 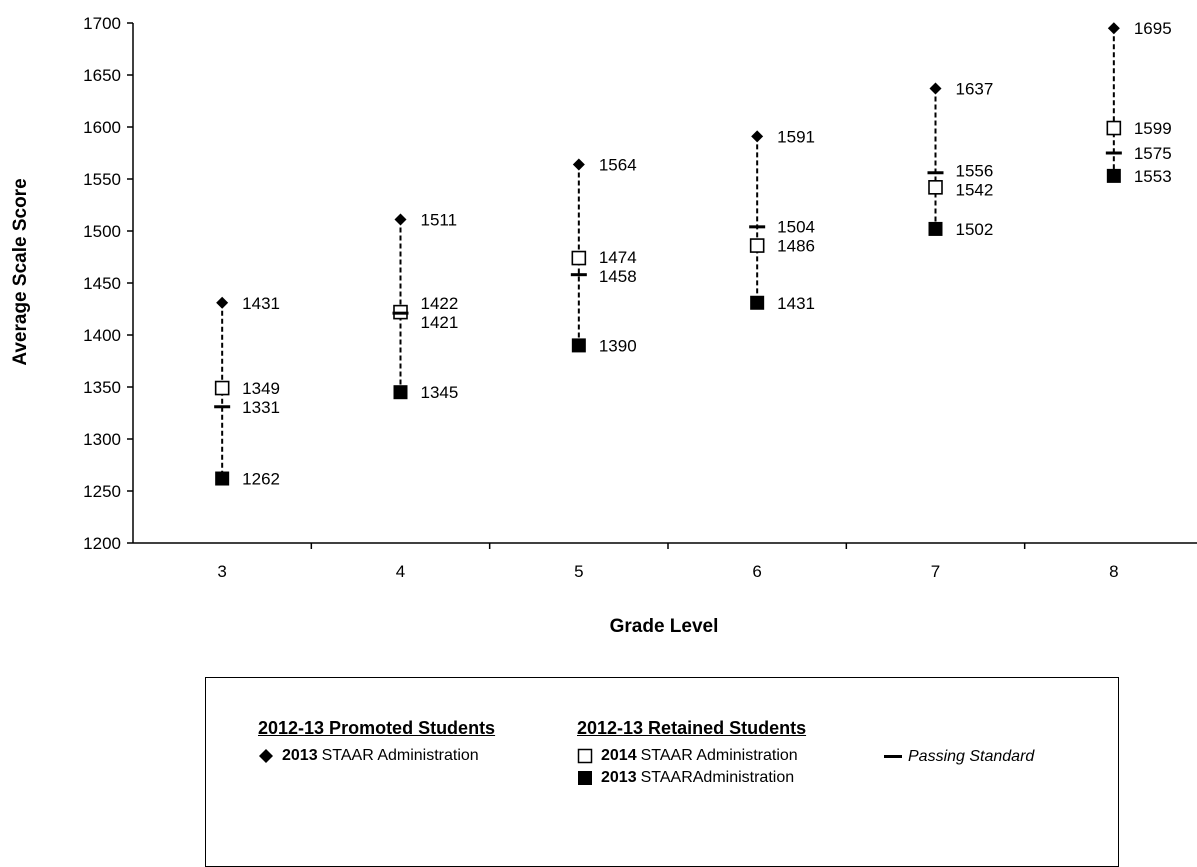 What do you see at coordinates (1153, 153) in the screenshot?
I see `data-label: 1575` at bounding box center [1153, 153].